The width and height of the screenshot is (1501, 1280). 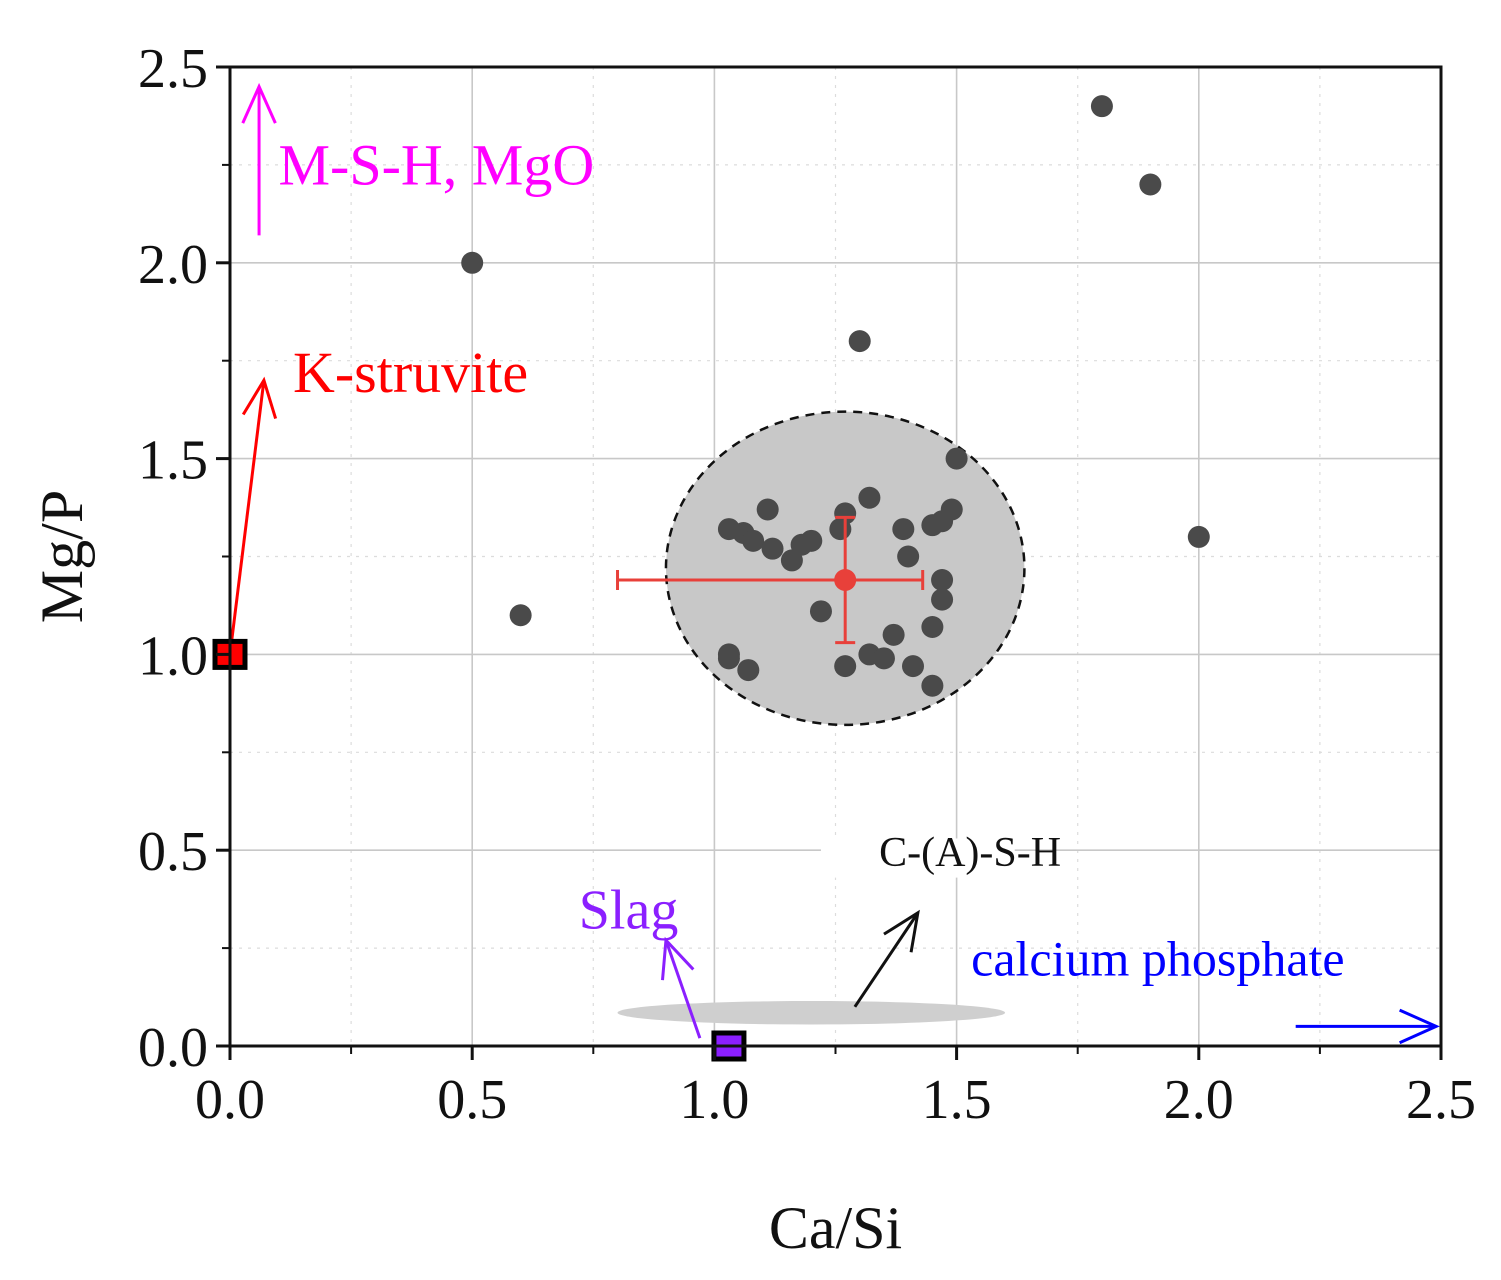 What do you see at coordinates (821, 717) in the screenshot?
I see `shaded-regions` at bounding box center [821, 717].